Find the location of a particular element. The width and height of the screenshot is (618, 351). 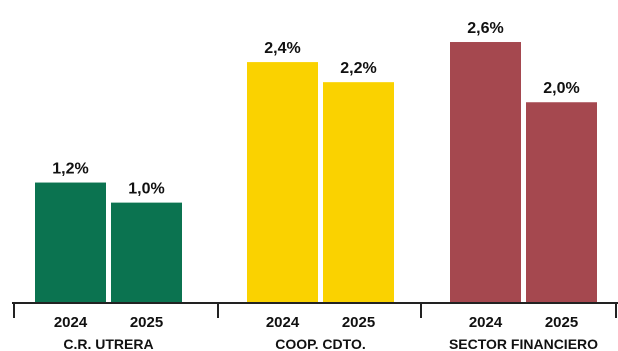

group-labels: C.R. UTRERA COOP. CDTO. SECTOR FINANCIERO is located at coordinates (330, 343).